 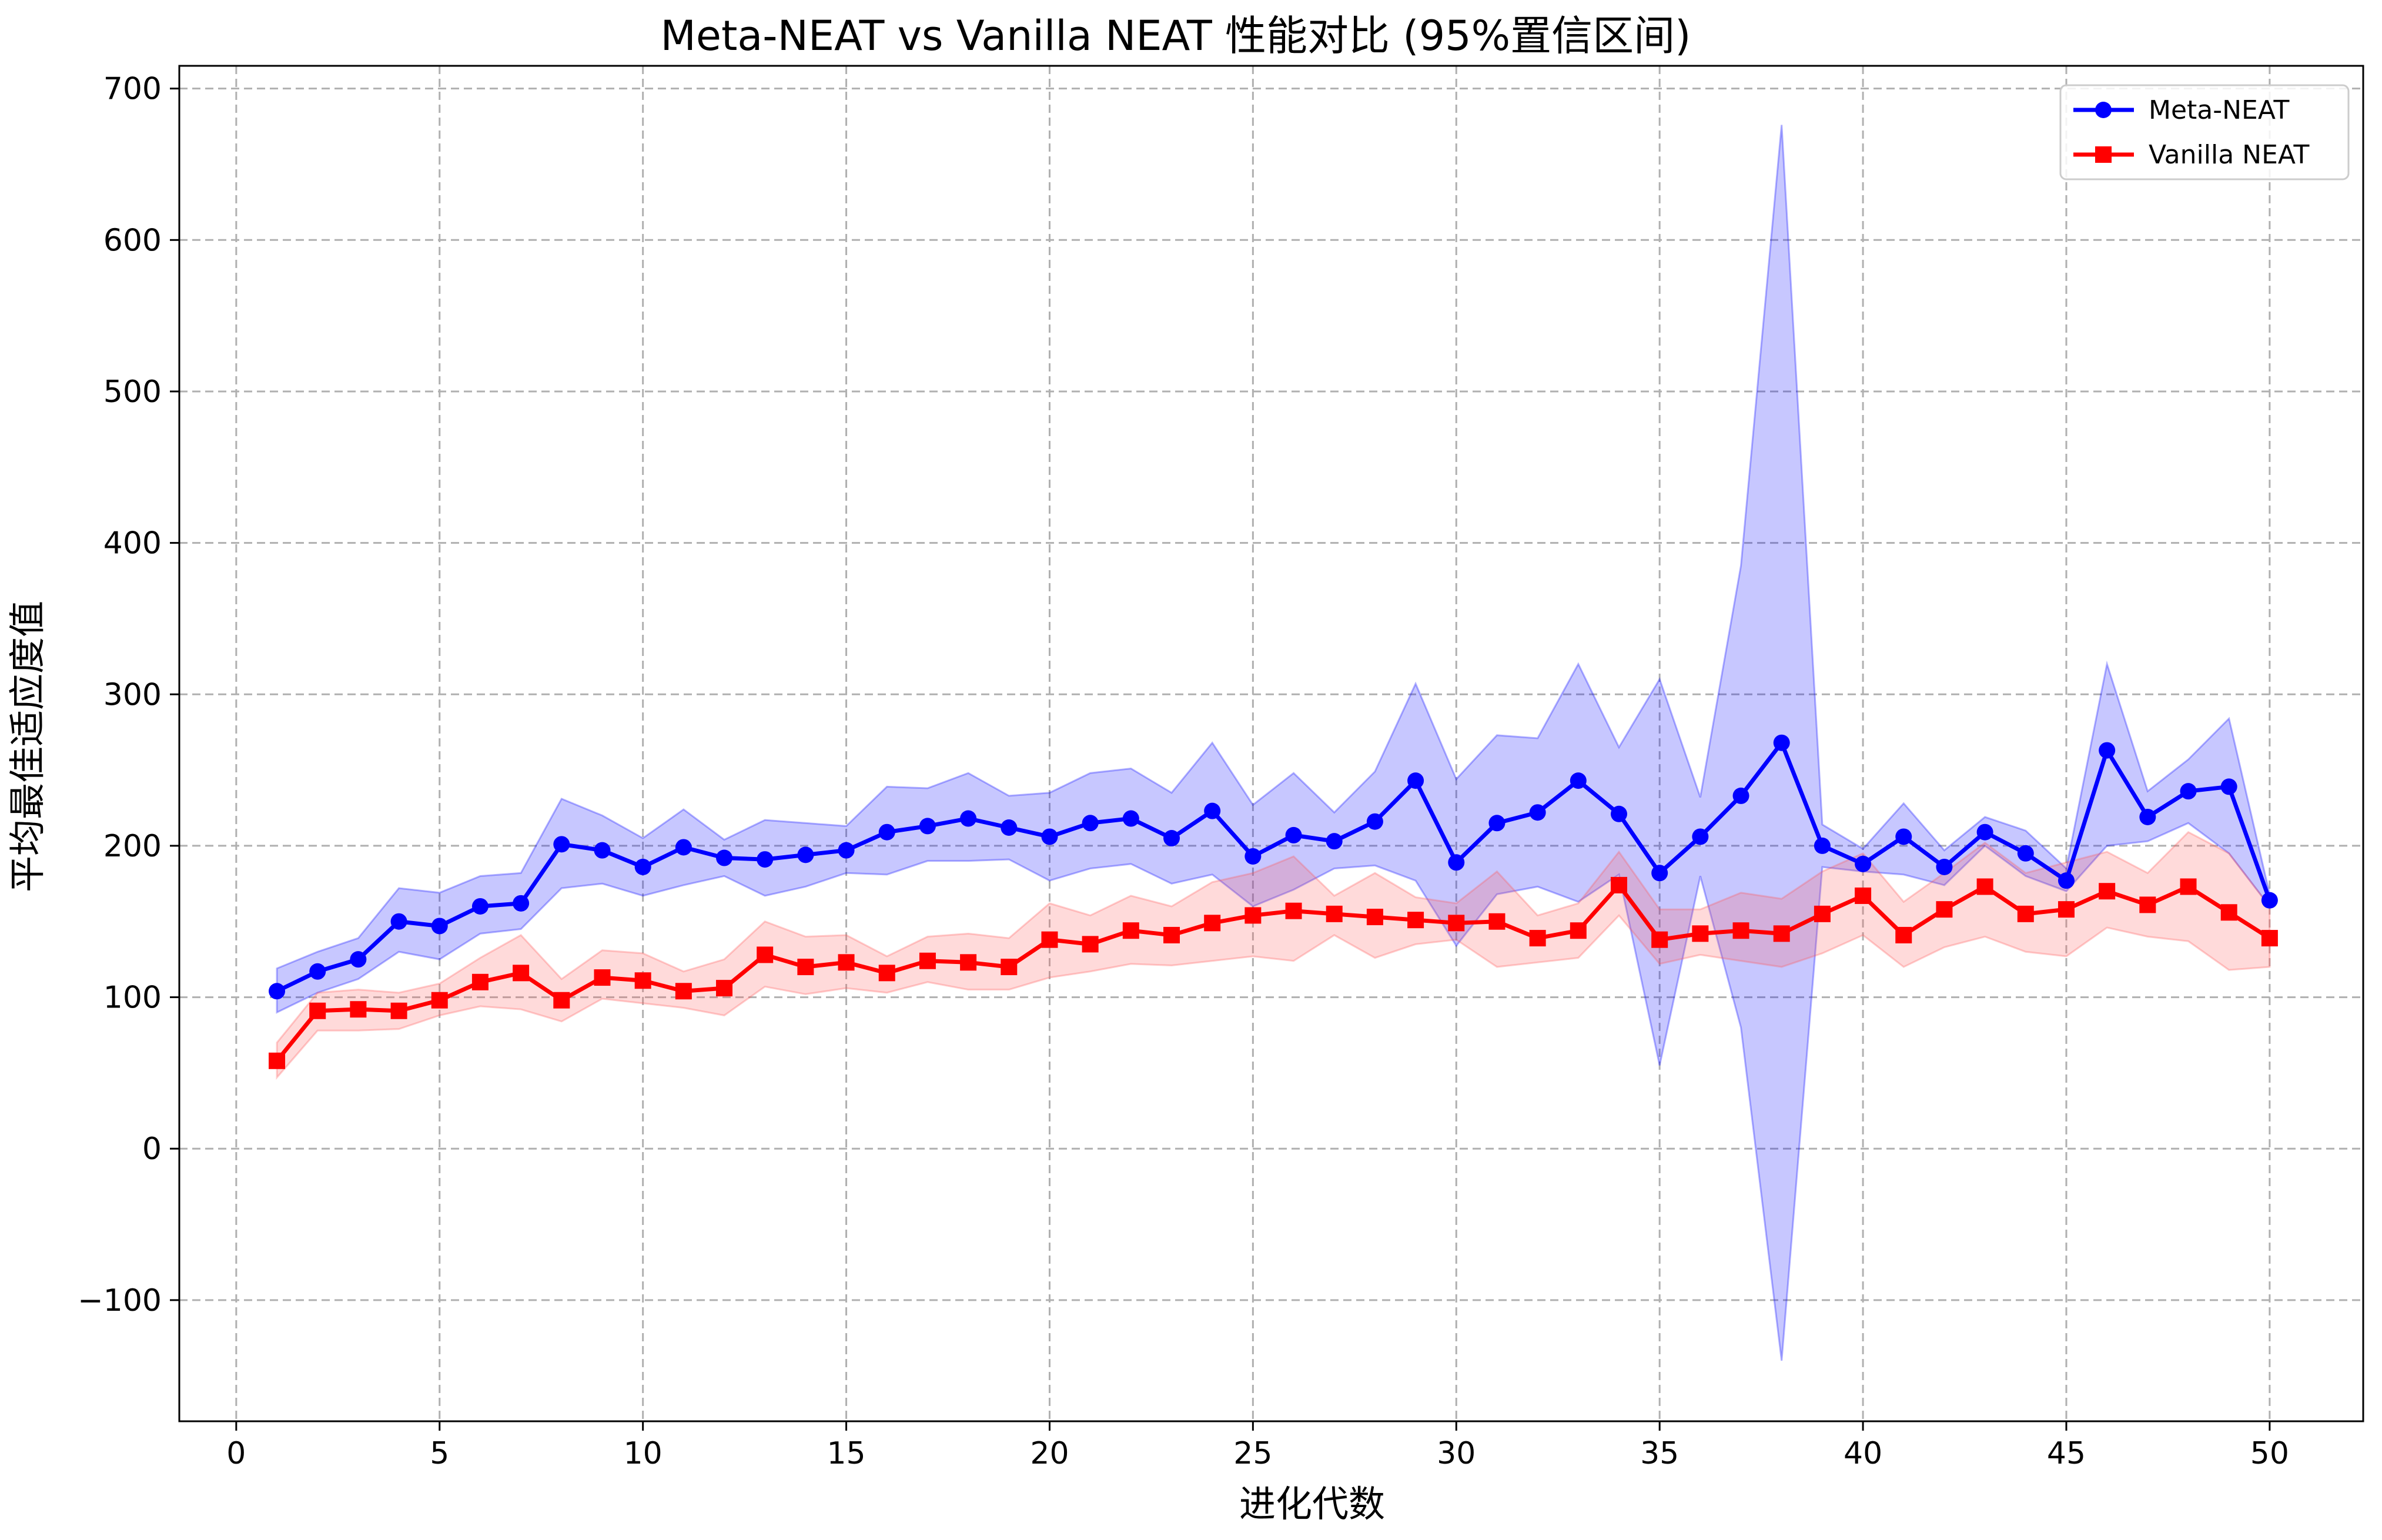 What do you see at coordinates (1273, 955) in the screenshot?
I see `vanilla-neat-confidence-band` at bounding box center [1273, 955].